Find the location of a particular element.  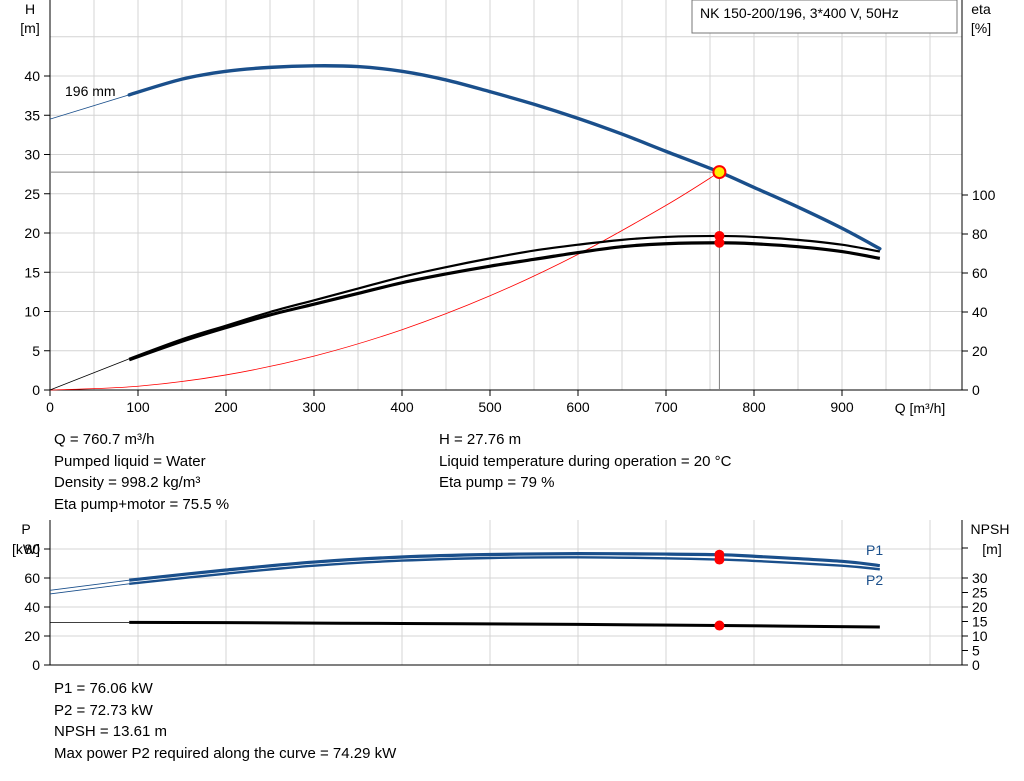

flow-tick-label: 0 is located at coordinates (50, 407).